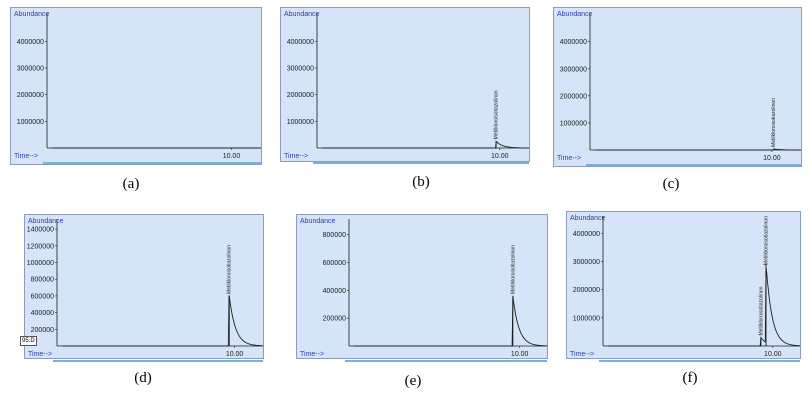  What do you see at coordinates (586, 262) in the screenshot?
I see `y-tick-label-f: 3000000` at bounding box center [586, 262].